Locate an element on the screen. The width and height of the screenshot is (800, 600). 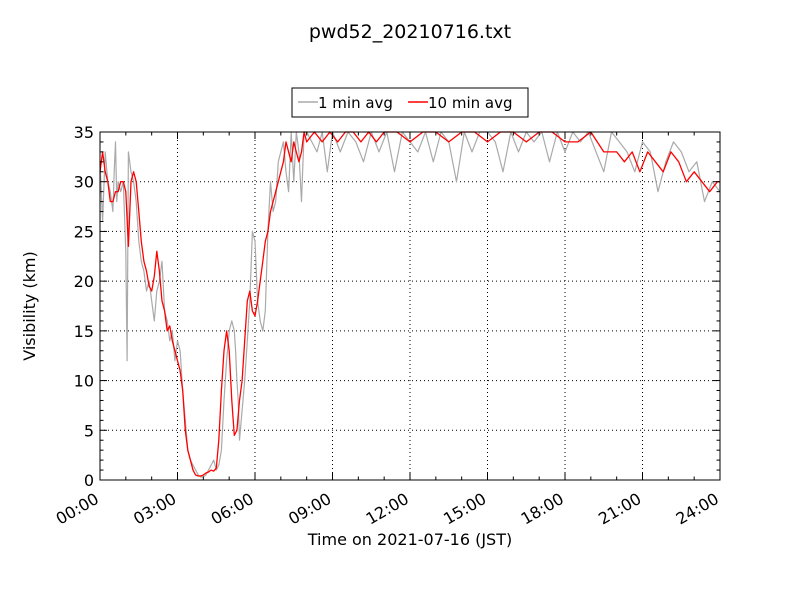
y-tick-label: 5 is located at coordinates (89, 430).